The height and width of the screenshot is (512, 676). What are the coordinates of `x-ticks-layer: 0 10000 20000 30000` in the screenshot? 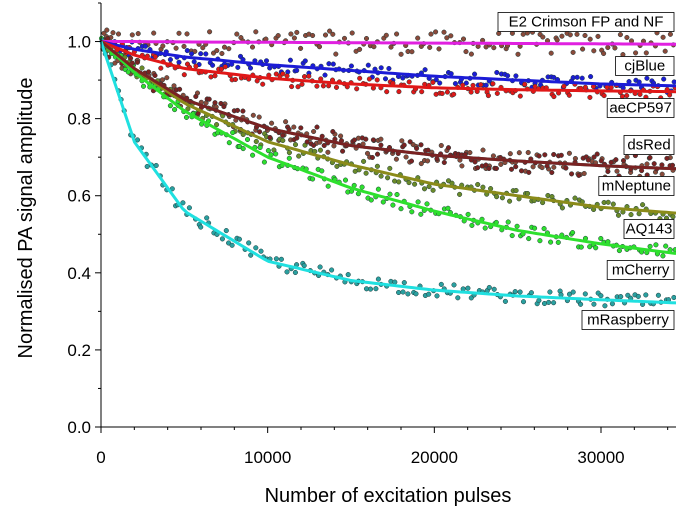 It's located at (382, 447).